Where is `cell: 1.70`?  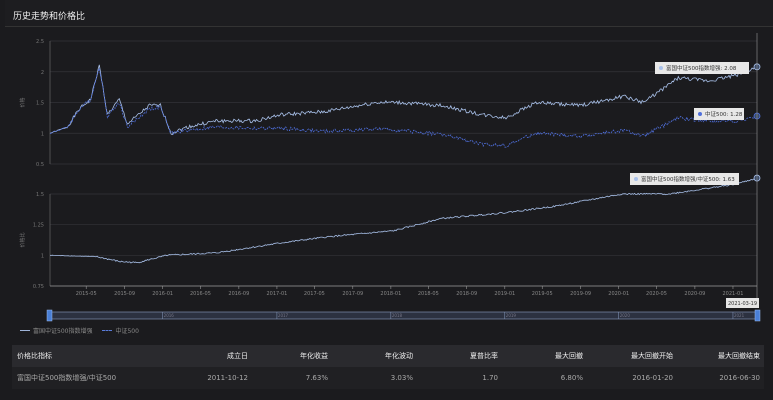 cell: 1.70 is located at coordinates (490, 378).